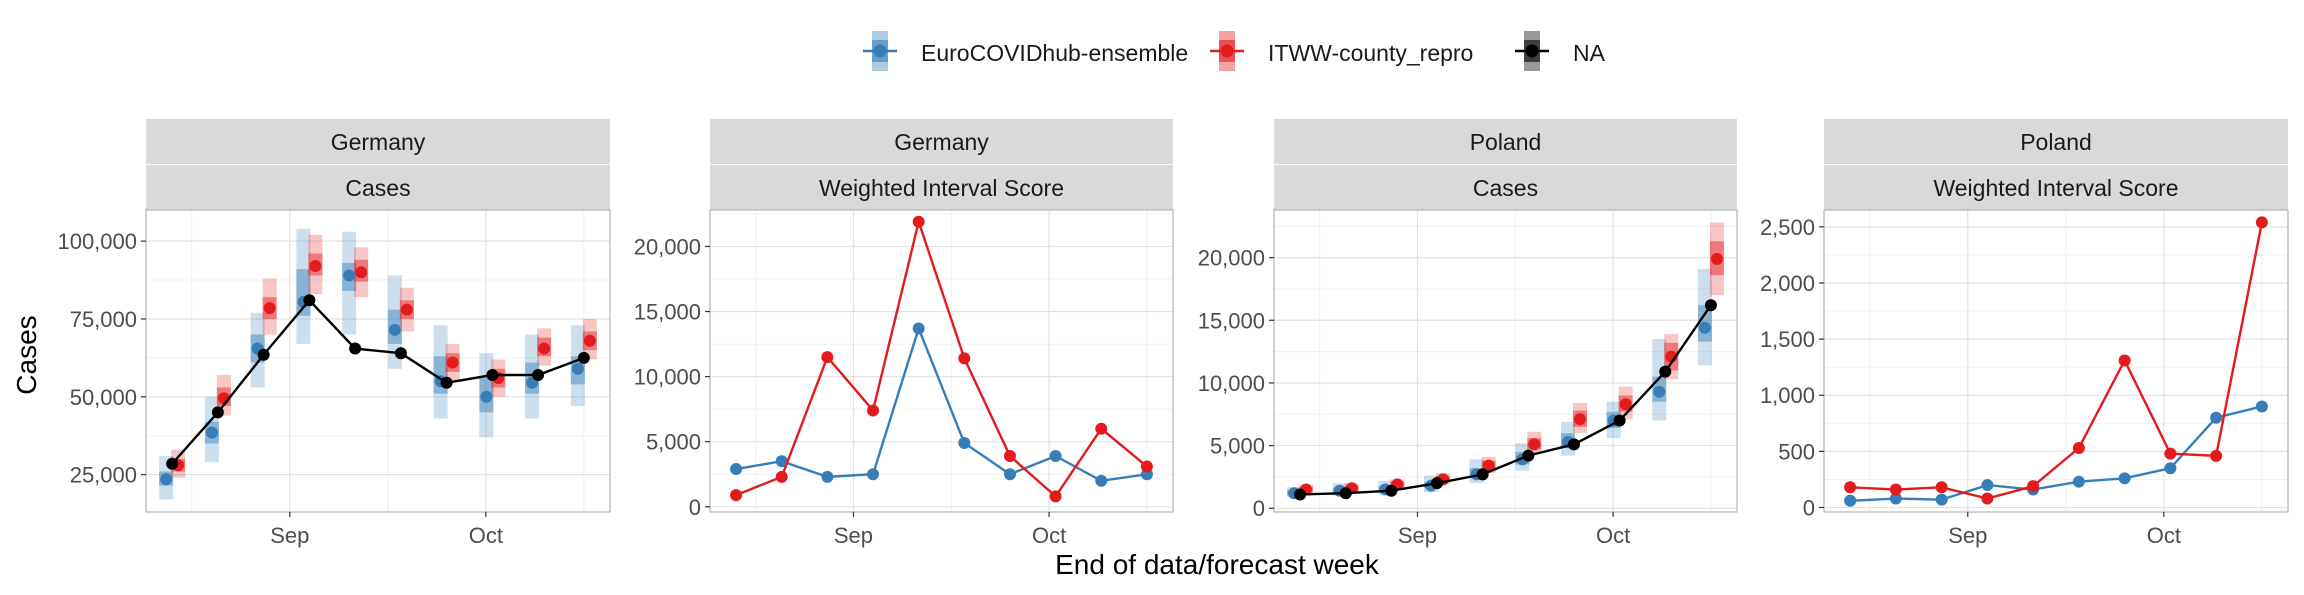  What do you see at coordinates (1787, 227) in the screenshot?
I see `y-tick-label: 2,500` at bounding box center [1787, 227].